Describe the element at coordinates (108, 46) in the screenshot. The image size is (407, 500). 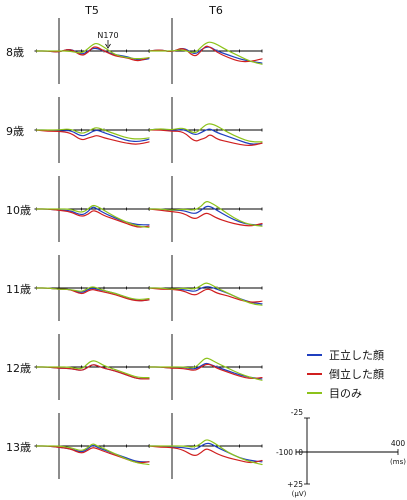
I see `n170-arrow-head` at that location.